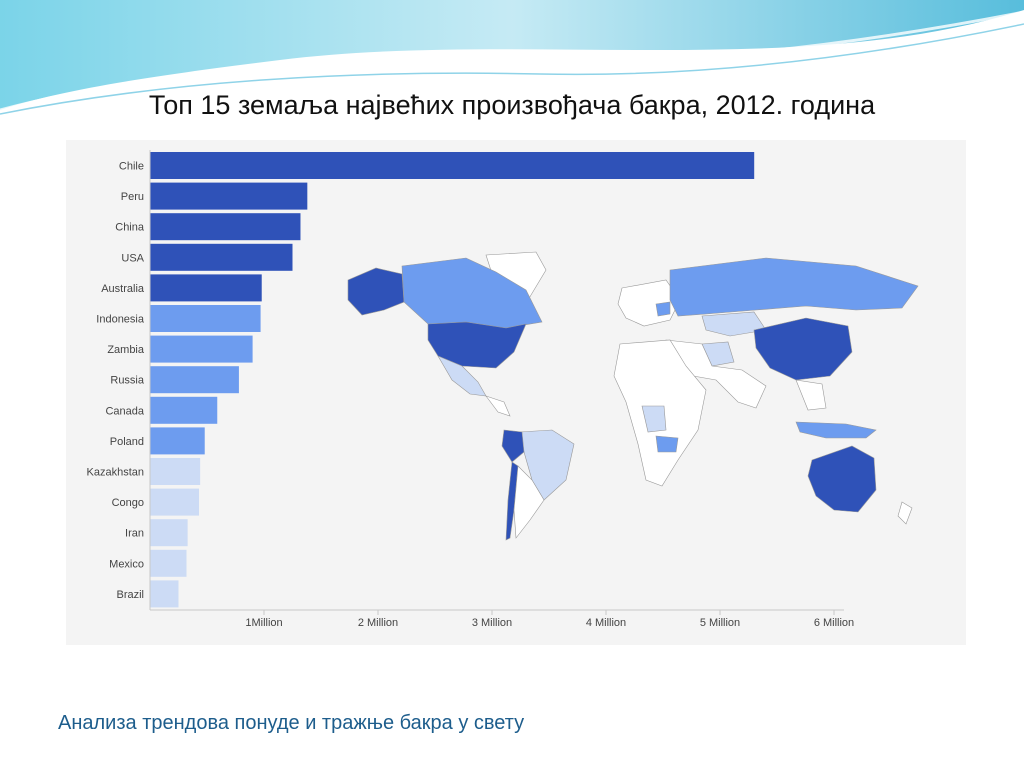  What do you see at coordinates (654, 419) in the screenshot?
I see `congo-shape` at bounding box center [654, 419].